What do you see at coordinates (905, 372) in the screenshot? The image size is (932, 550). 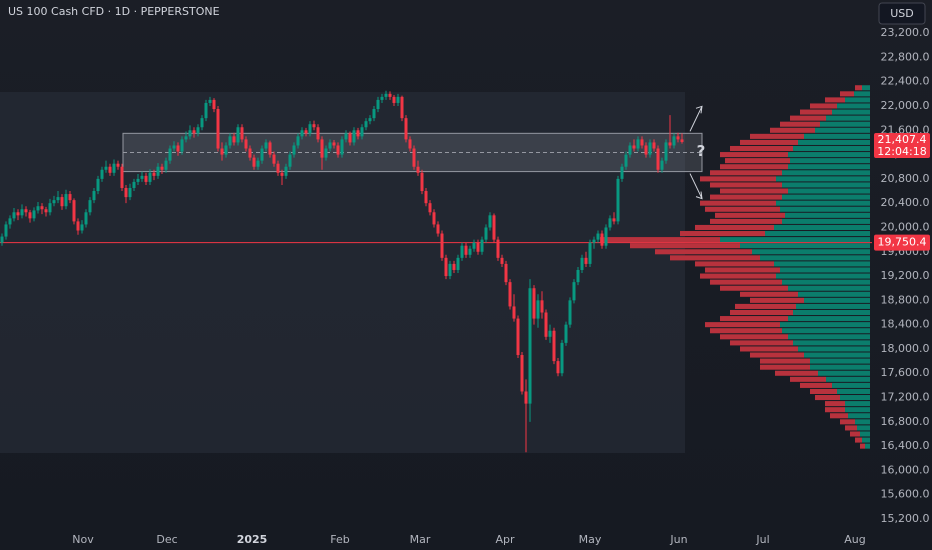 I see `y-tick-label: 17,600.0` at bounding box center [905, 372].